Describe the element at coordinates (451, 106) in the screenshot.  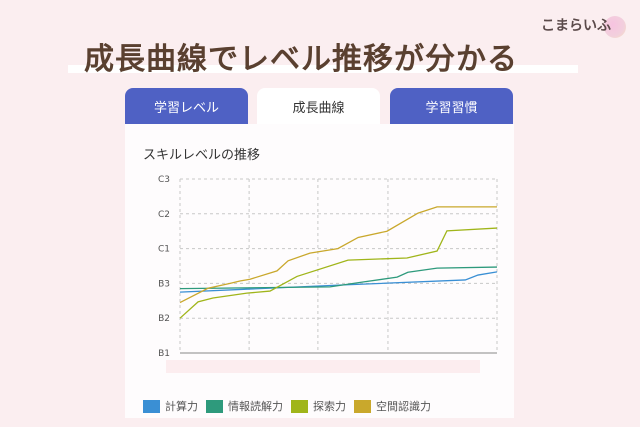
I see `tab-learning-habit: 学習習慣` at that location.